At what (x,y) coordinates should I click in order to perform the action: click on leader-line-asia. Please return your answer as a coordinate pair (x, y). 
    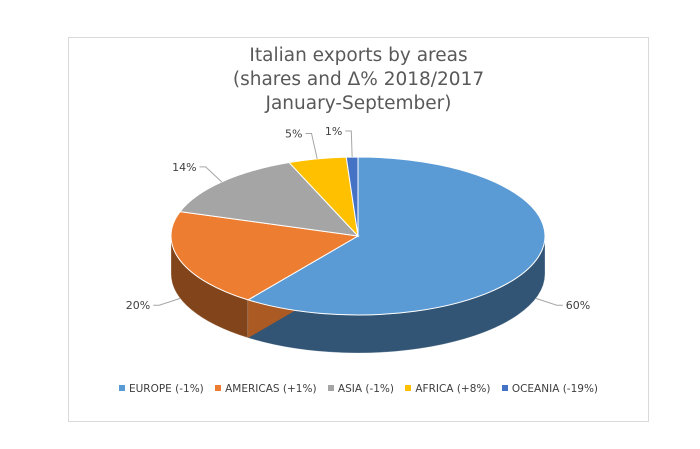
    Looking at the image, I should click on (211, 174).